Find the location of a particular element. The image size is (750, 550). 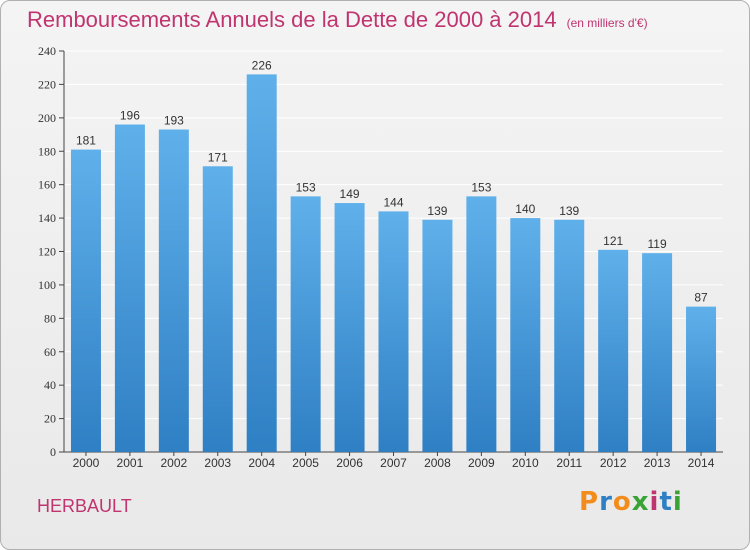

bar-2001 is located at coordinates (129, 288).